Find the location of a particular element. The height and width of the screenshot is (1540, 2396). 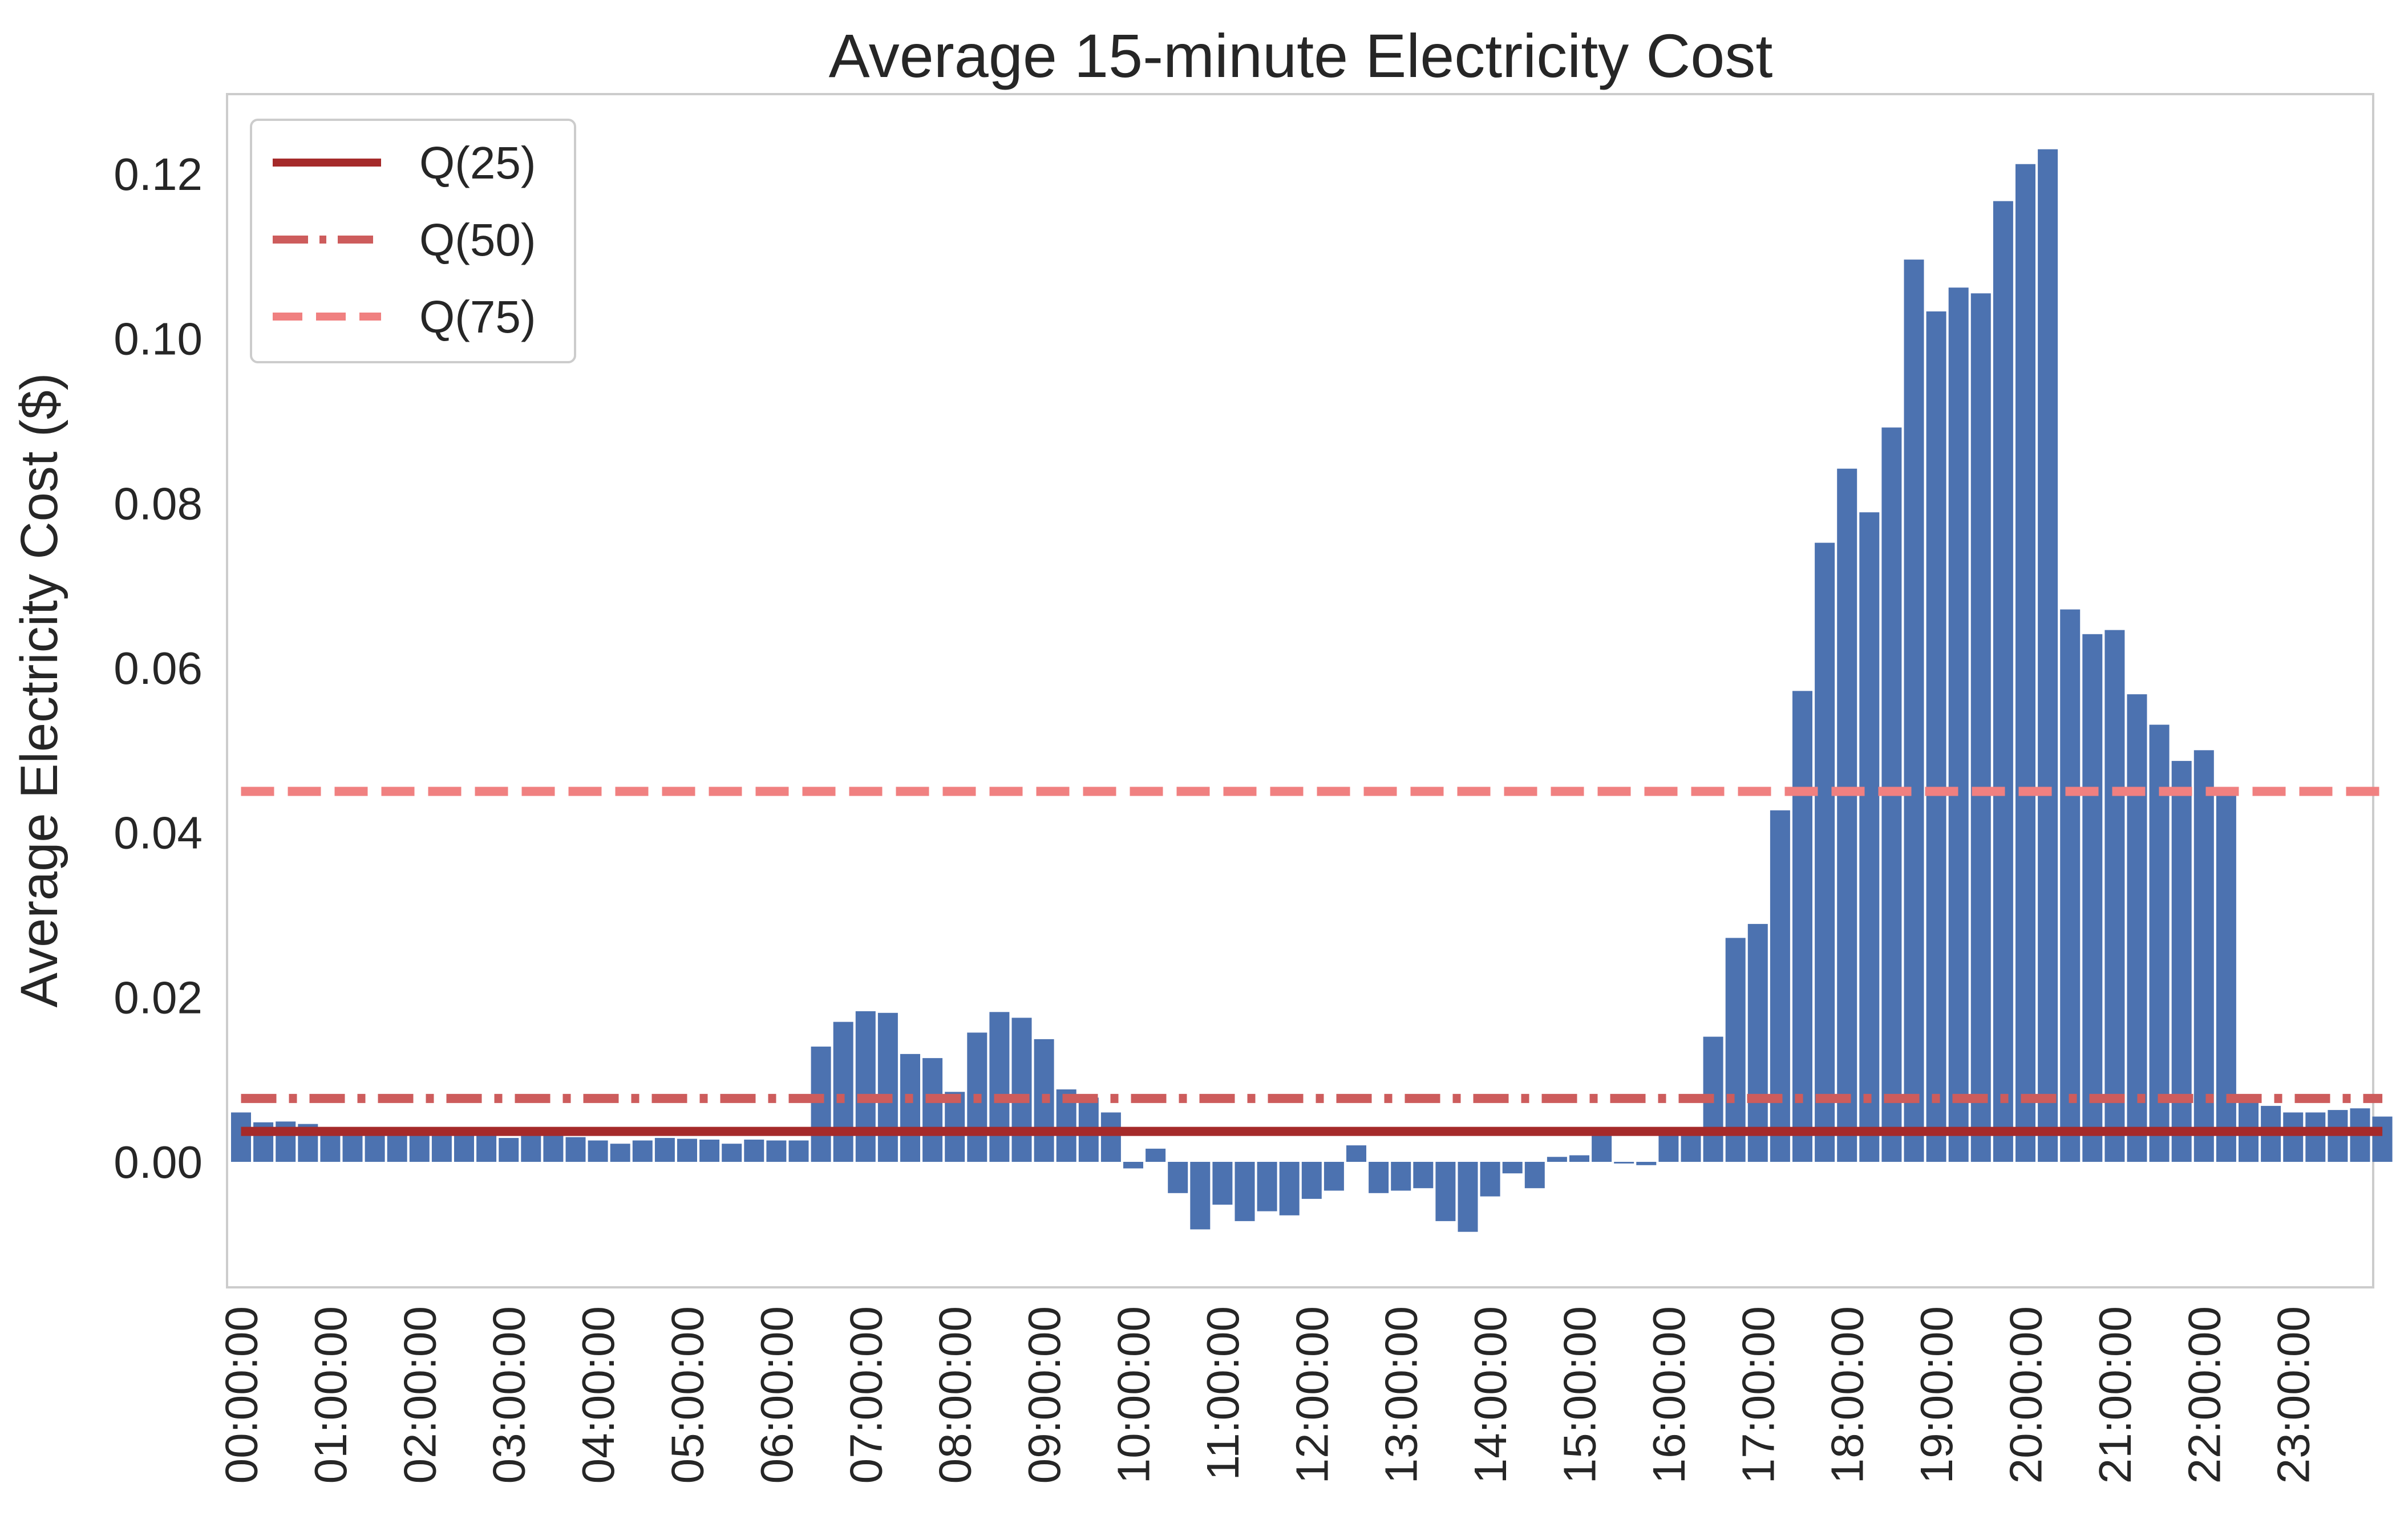

x-tick-label: 04:00:00 is located at coordinates (598, 1395).